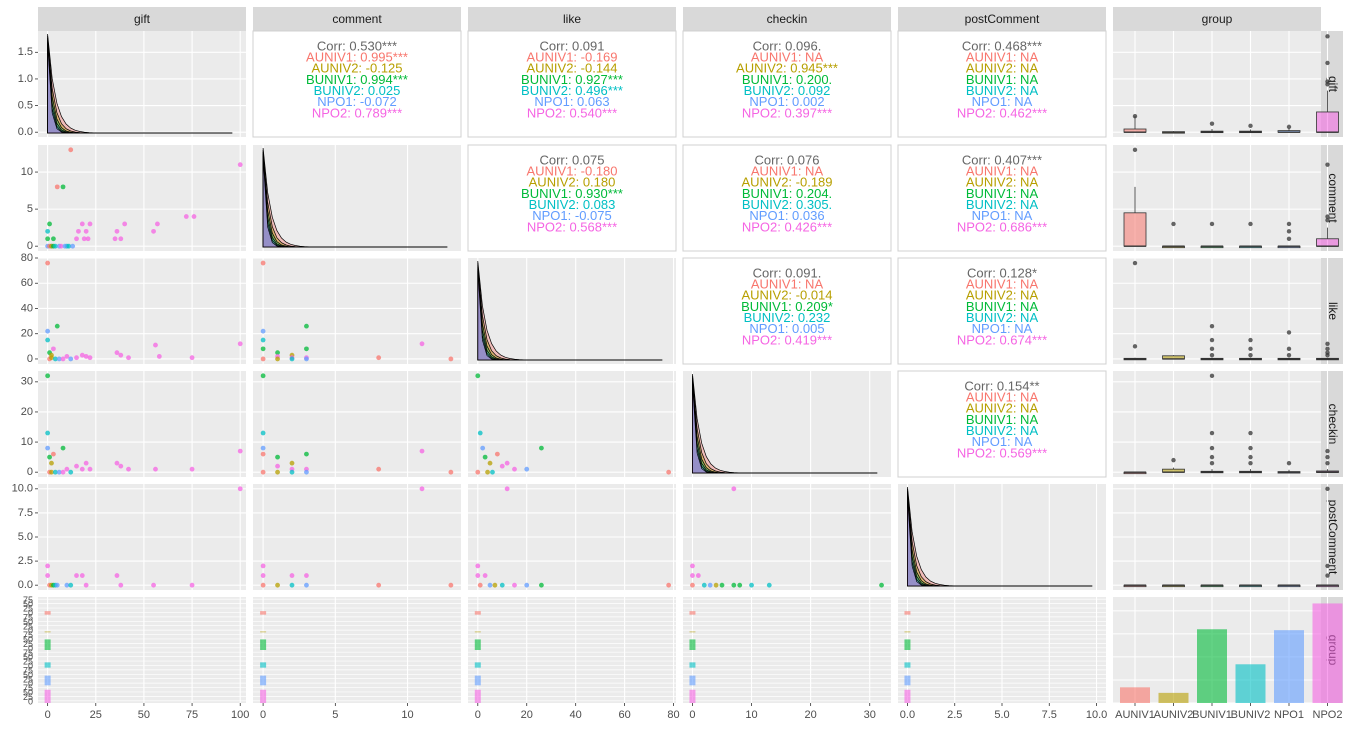 The height and width of the screenshot is (730, 1353). I want to click on panel-bg-like-gift, so click(142, 311).